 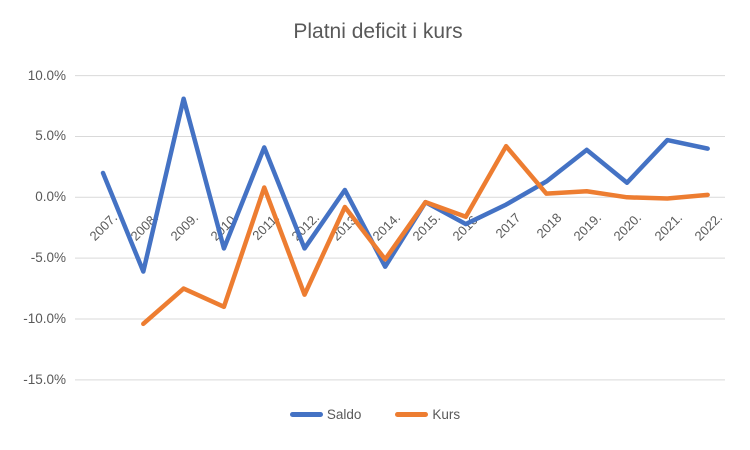 I want to click on kurs-line-swatch-icon, so click(x=412, y=414).